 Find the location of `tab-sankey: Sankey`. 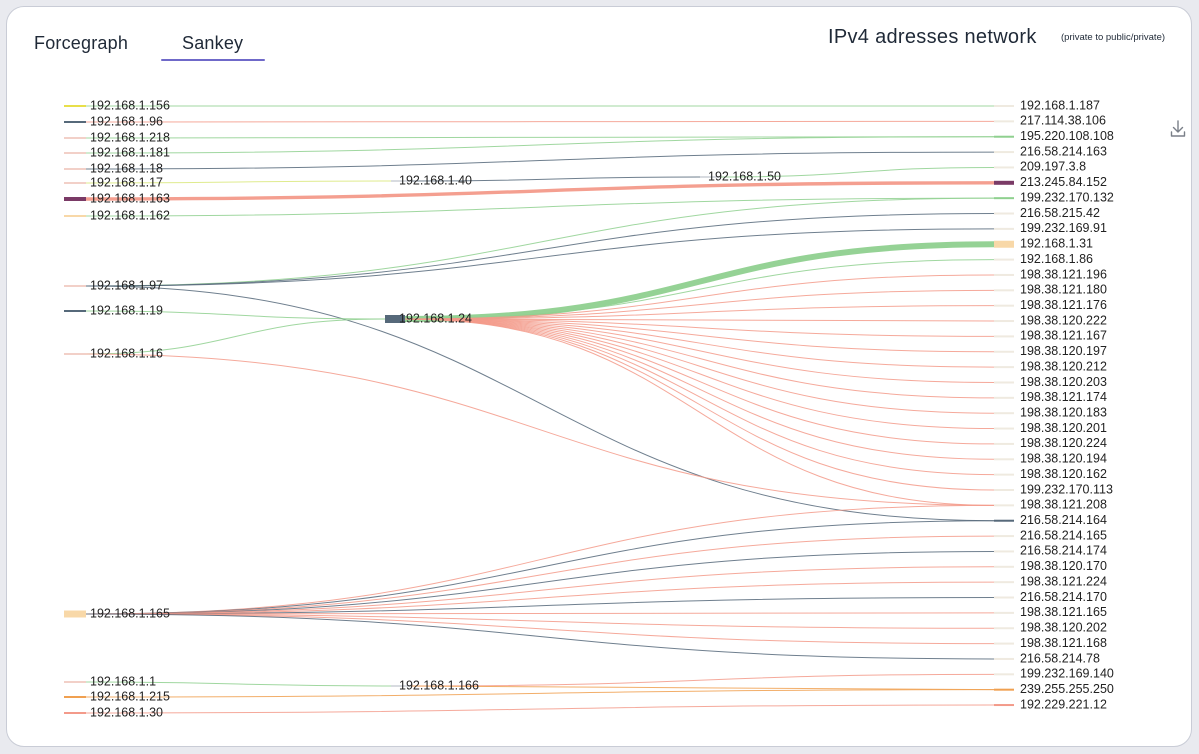

tab-sankey: Sankey is located at coordinates (213, 43).